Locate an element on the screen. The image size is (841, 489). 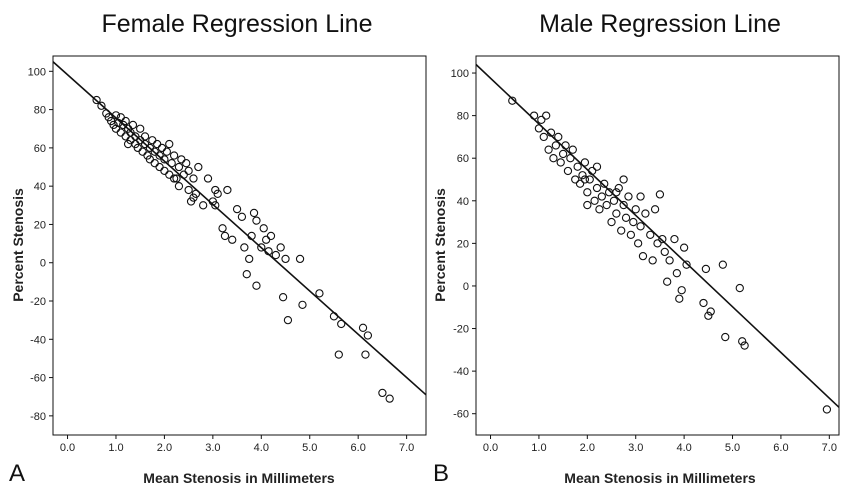
x-tick-label: 2.0 is located at coordinates (587, 448).